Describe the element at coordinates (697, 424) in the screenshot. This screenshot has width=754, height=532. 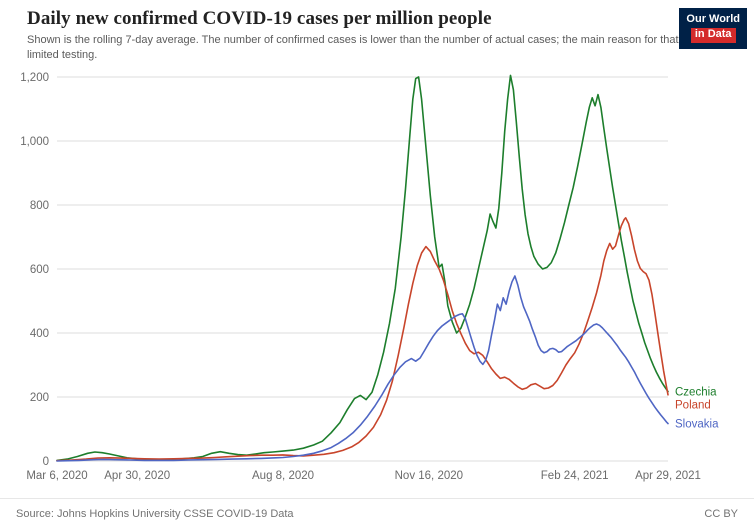
I see `series-label-slovakia: Slovakia` at that location.